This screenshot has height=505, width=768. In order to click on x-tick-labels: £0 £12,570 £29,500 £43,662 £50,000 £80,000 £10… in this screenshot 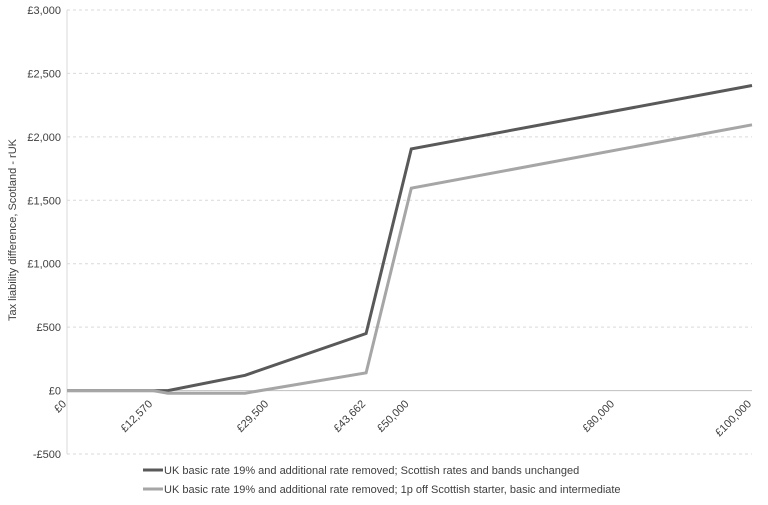, I will do `click(403, 418)`.